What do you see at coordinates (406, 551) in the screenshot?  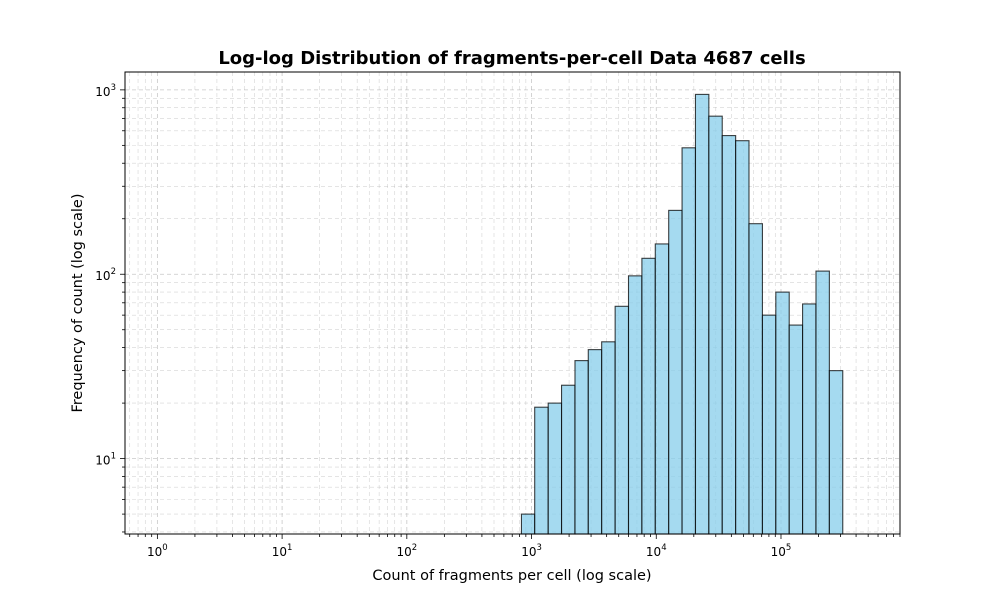 I see `x-tick-label: 10²` at bounding box center [406, 551].